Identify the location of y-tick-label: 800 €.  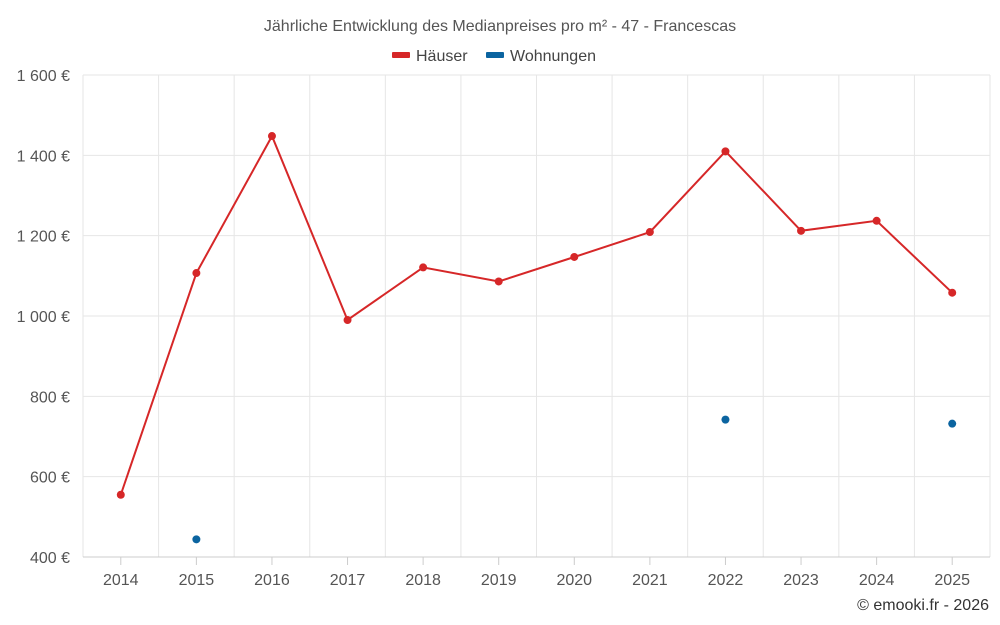
(50, 397).